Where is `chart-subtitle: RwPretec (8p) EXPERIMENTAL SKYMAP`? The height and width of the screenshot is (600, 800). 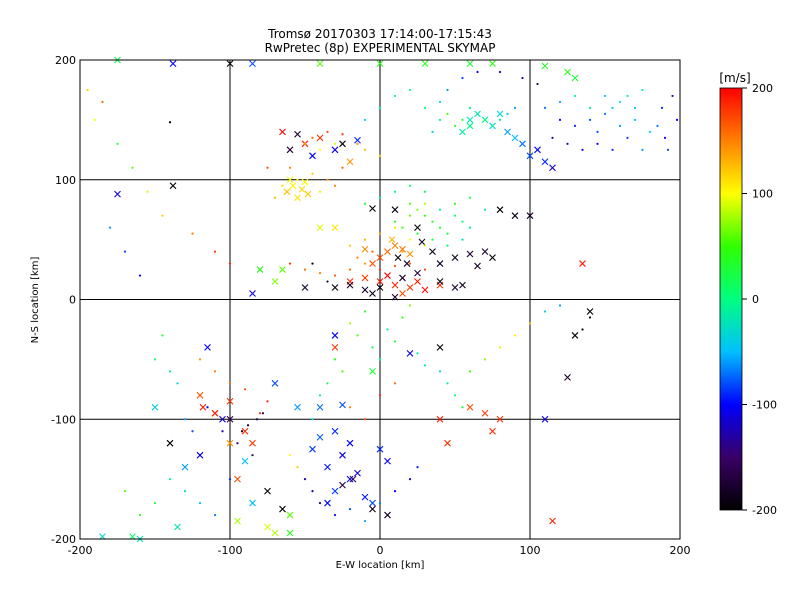 chart-subtitle: RwPretec (8p) EXPERIMENTAL SKYMAP is located at coordinates (380, 48).